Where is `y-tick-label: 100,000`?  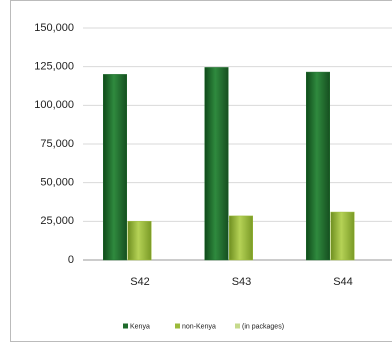 y-tick-label: 100,000 is located at coordinates (54, 105).